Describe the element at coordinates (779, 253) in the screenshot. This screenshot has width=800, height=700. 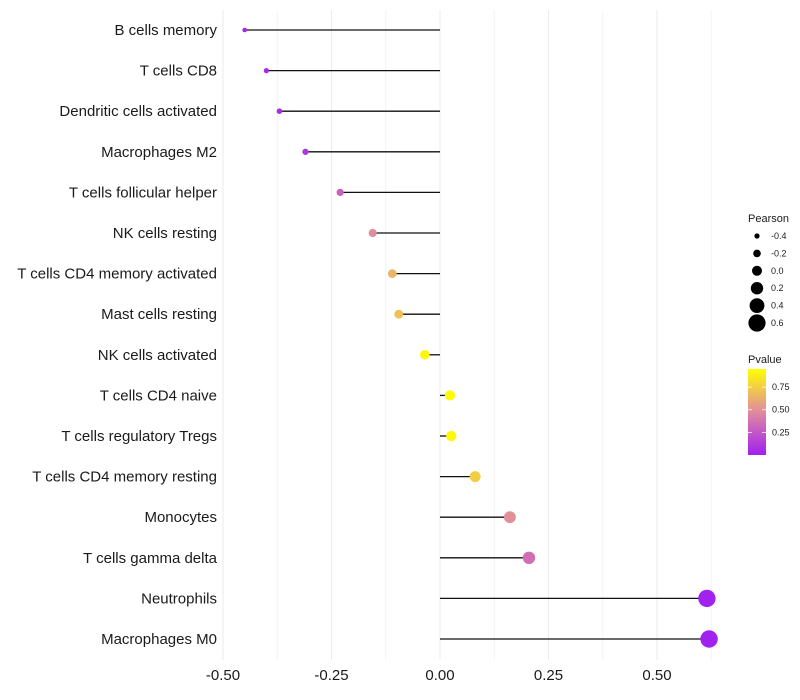
I see `legend-size-label: -0.2` at that location.